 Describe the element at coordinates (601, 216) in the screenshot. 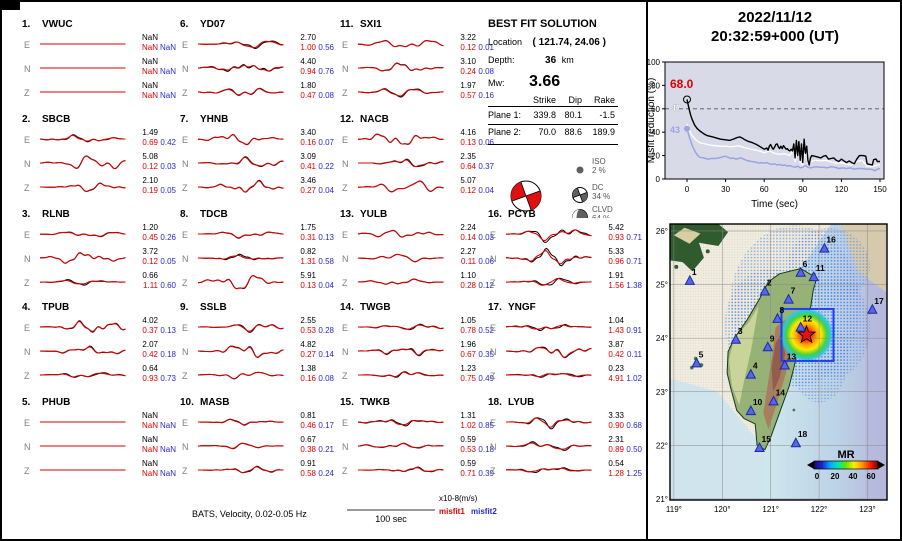

I see `decomp-pct: 64 %` at that location.